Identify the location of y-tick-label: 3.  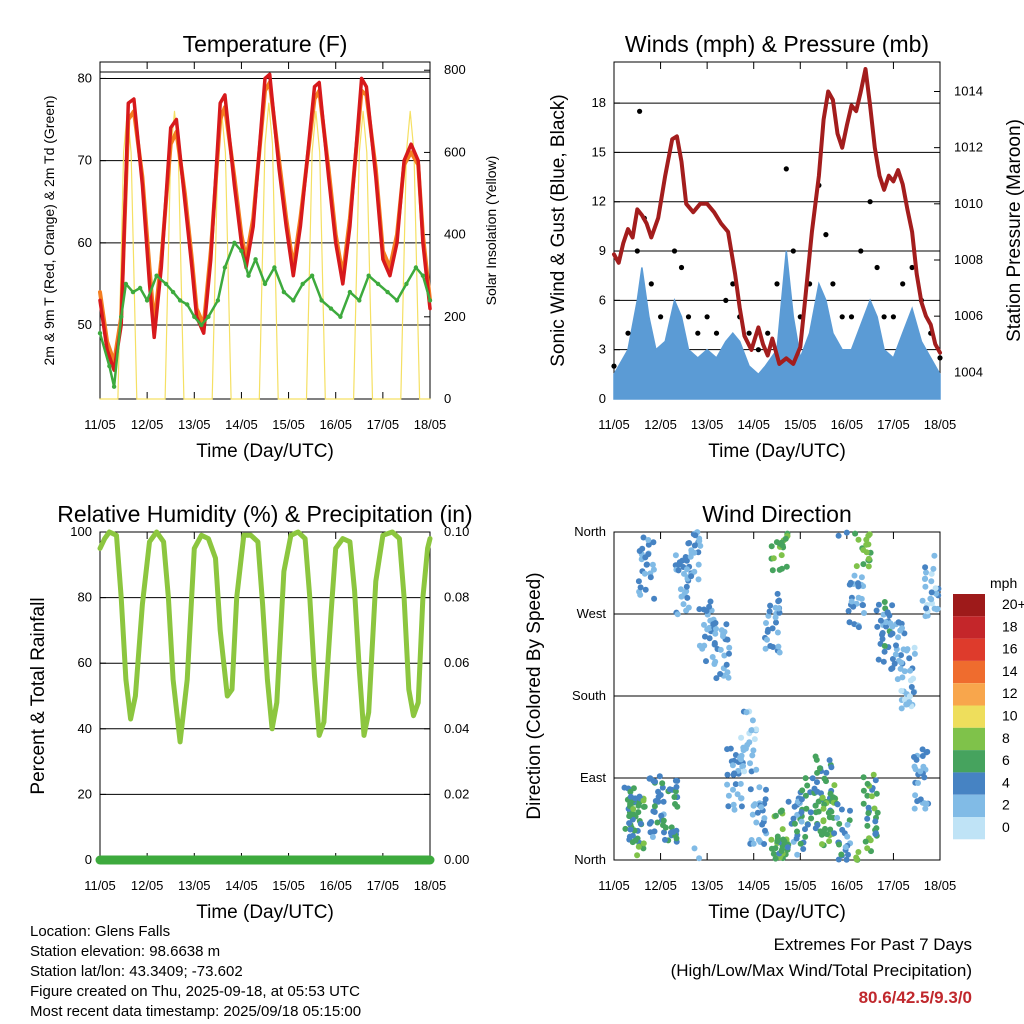
(602, 349).